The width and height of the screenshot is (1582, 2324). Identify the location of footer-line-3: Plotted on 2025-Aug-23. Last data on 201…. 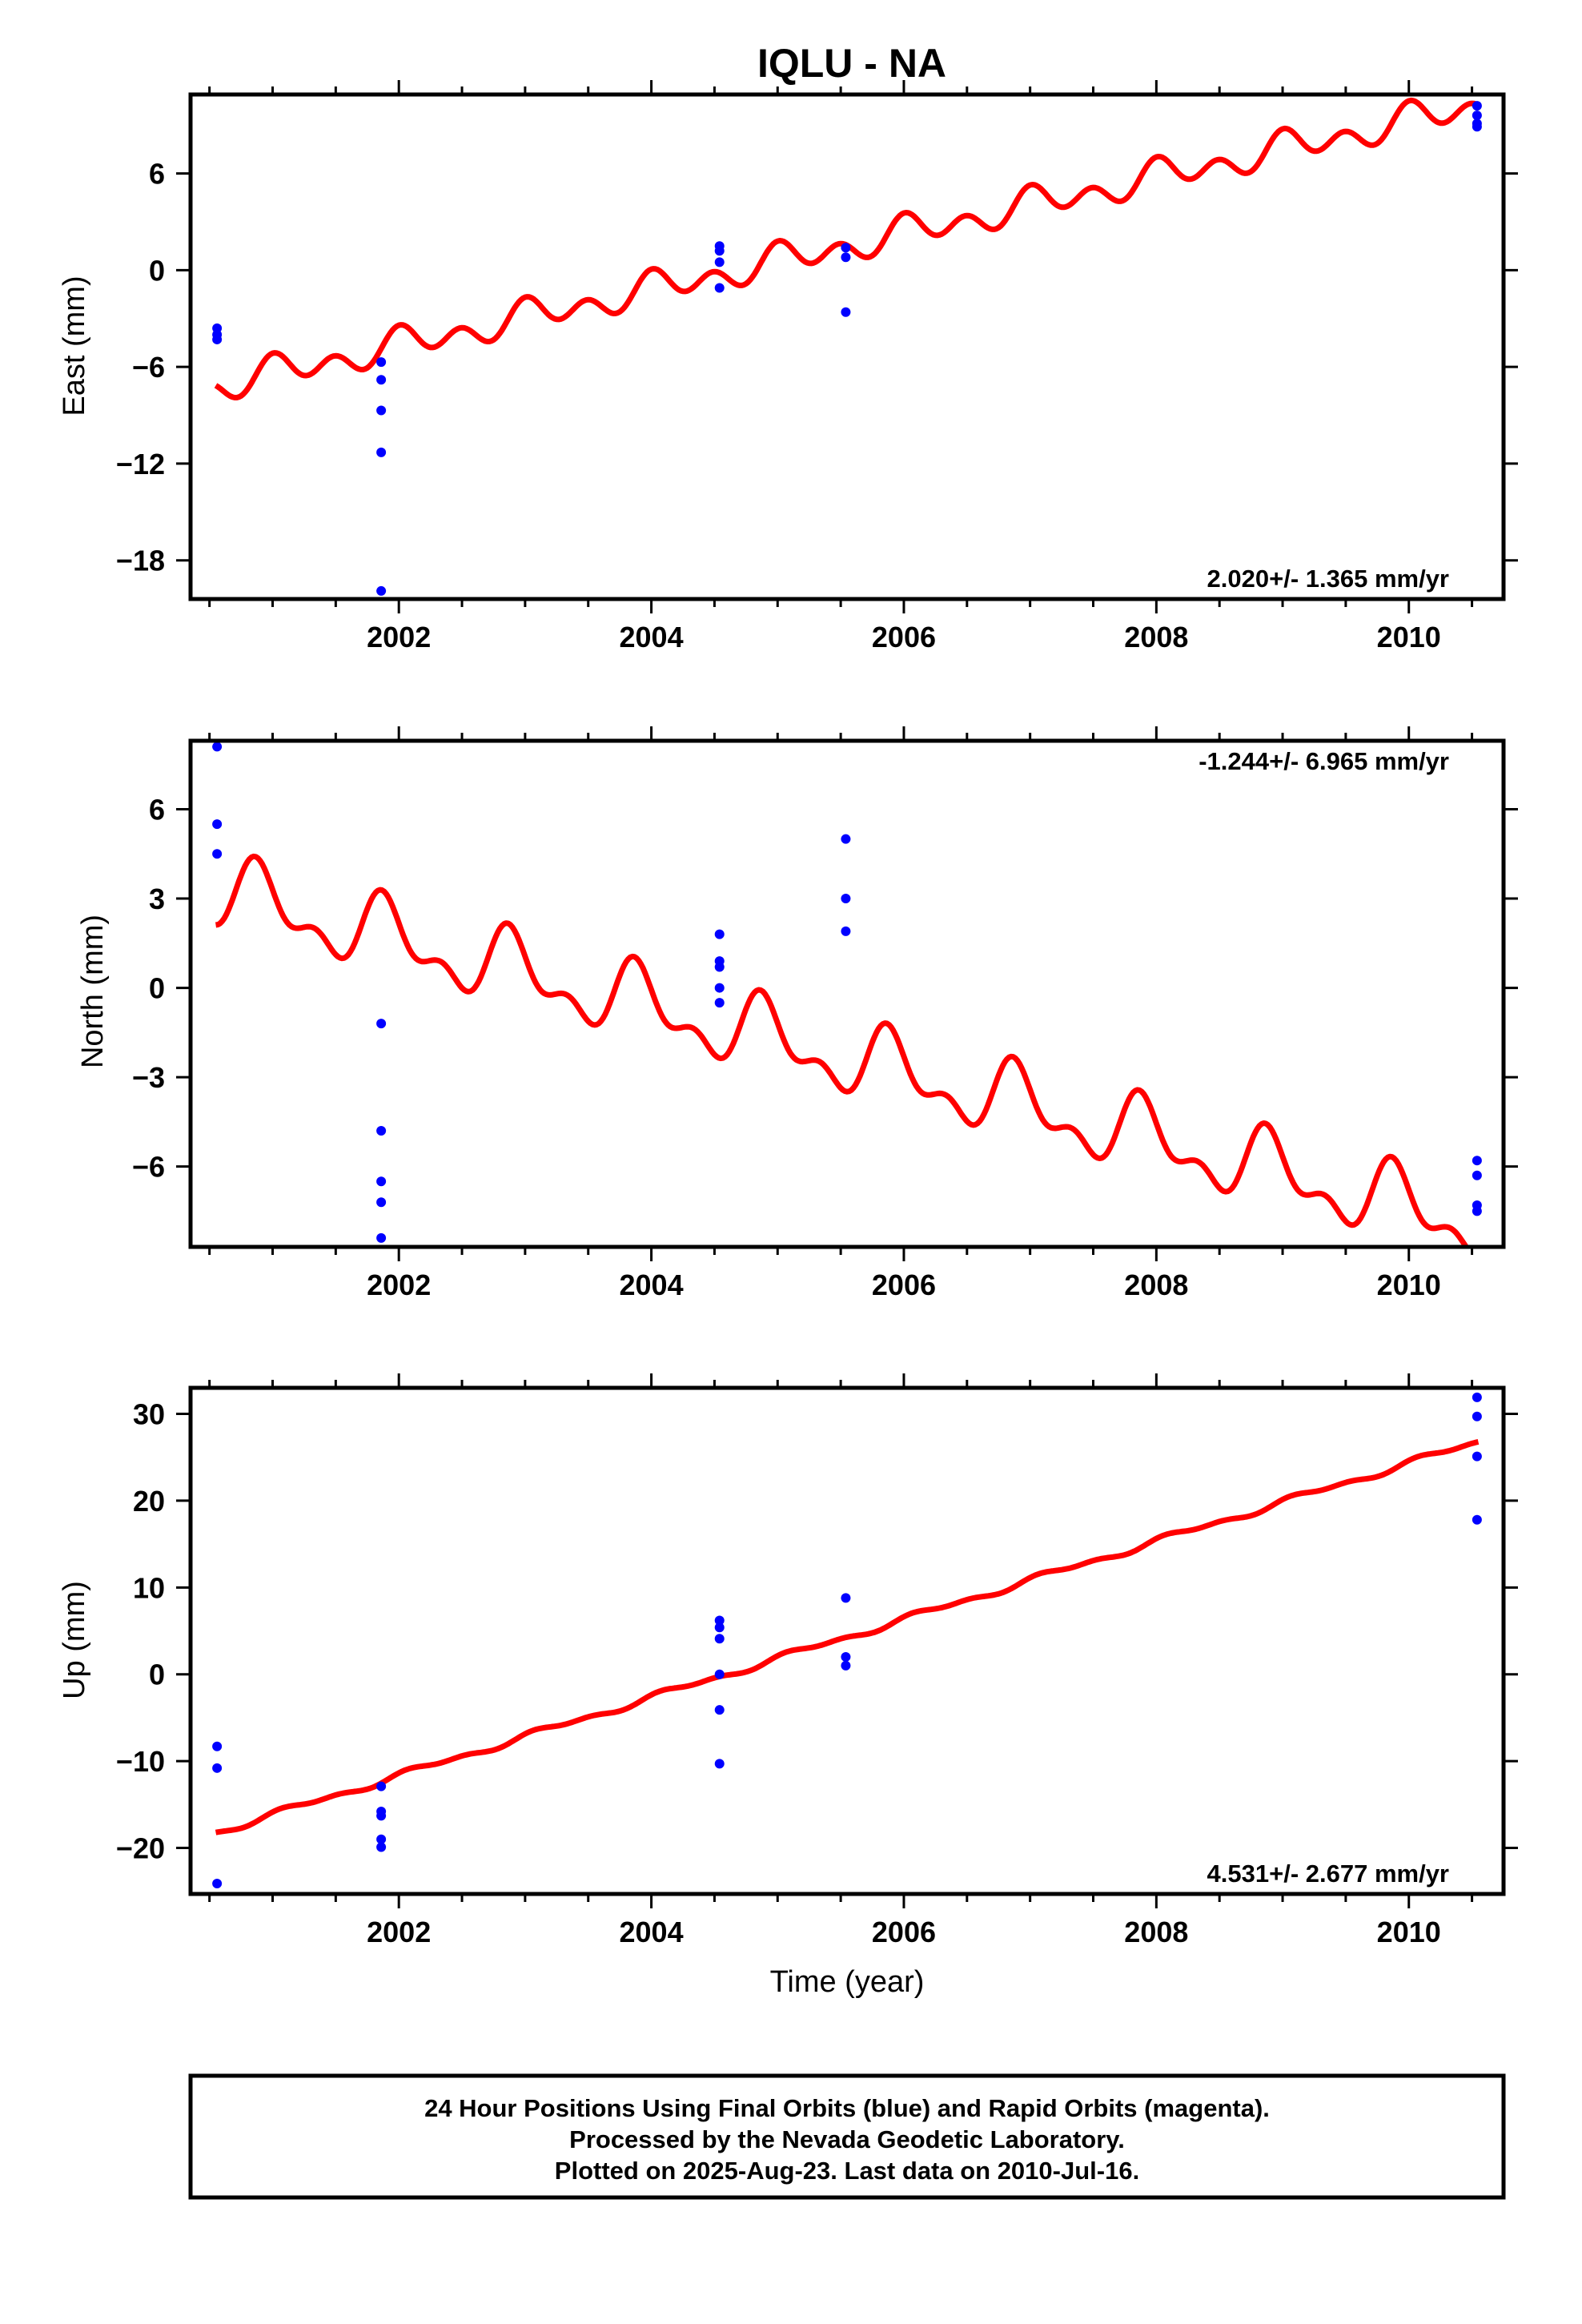
(847, 2171).